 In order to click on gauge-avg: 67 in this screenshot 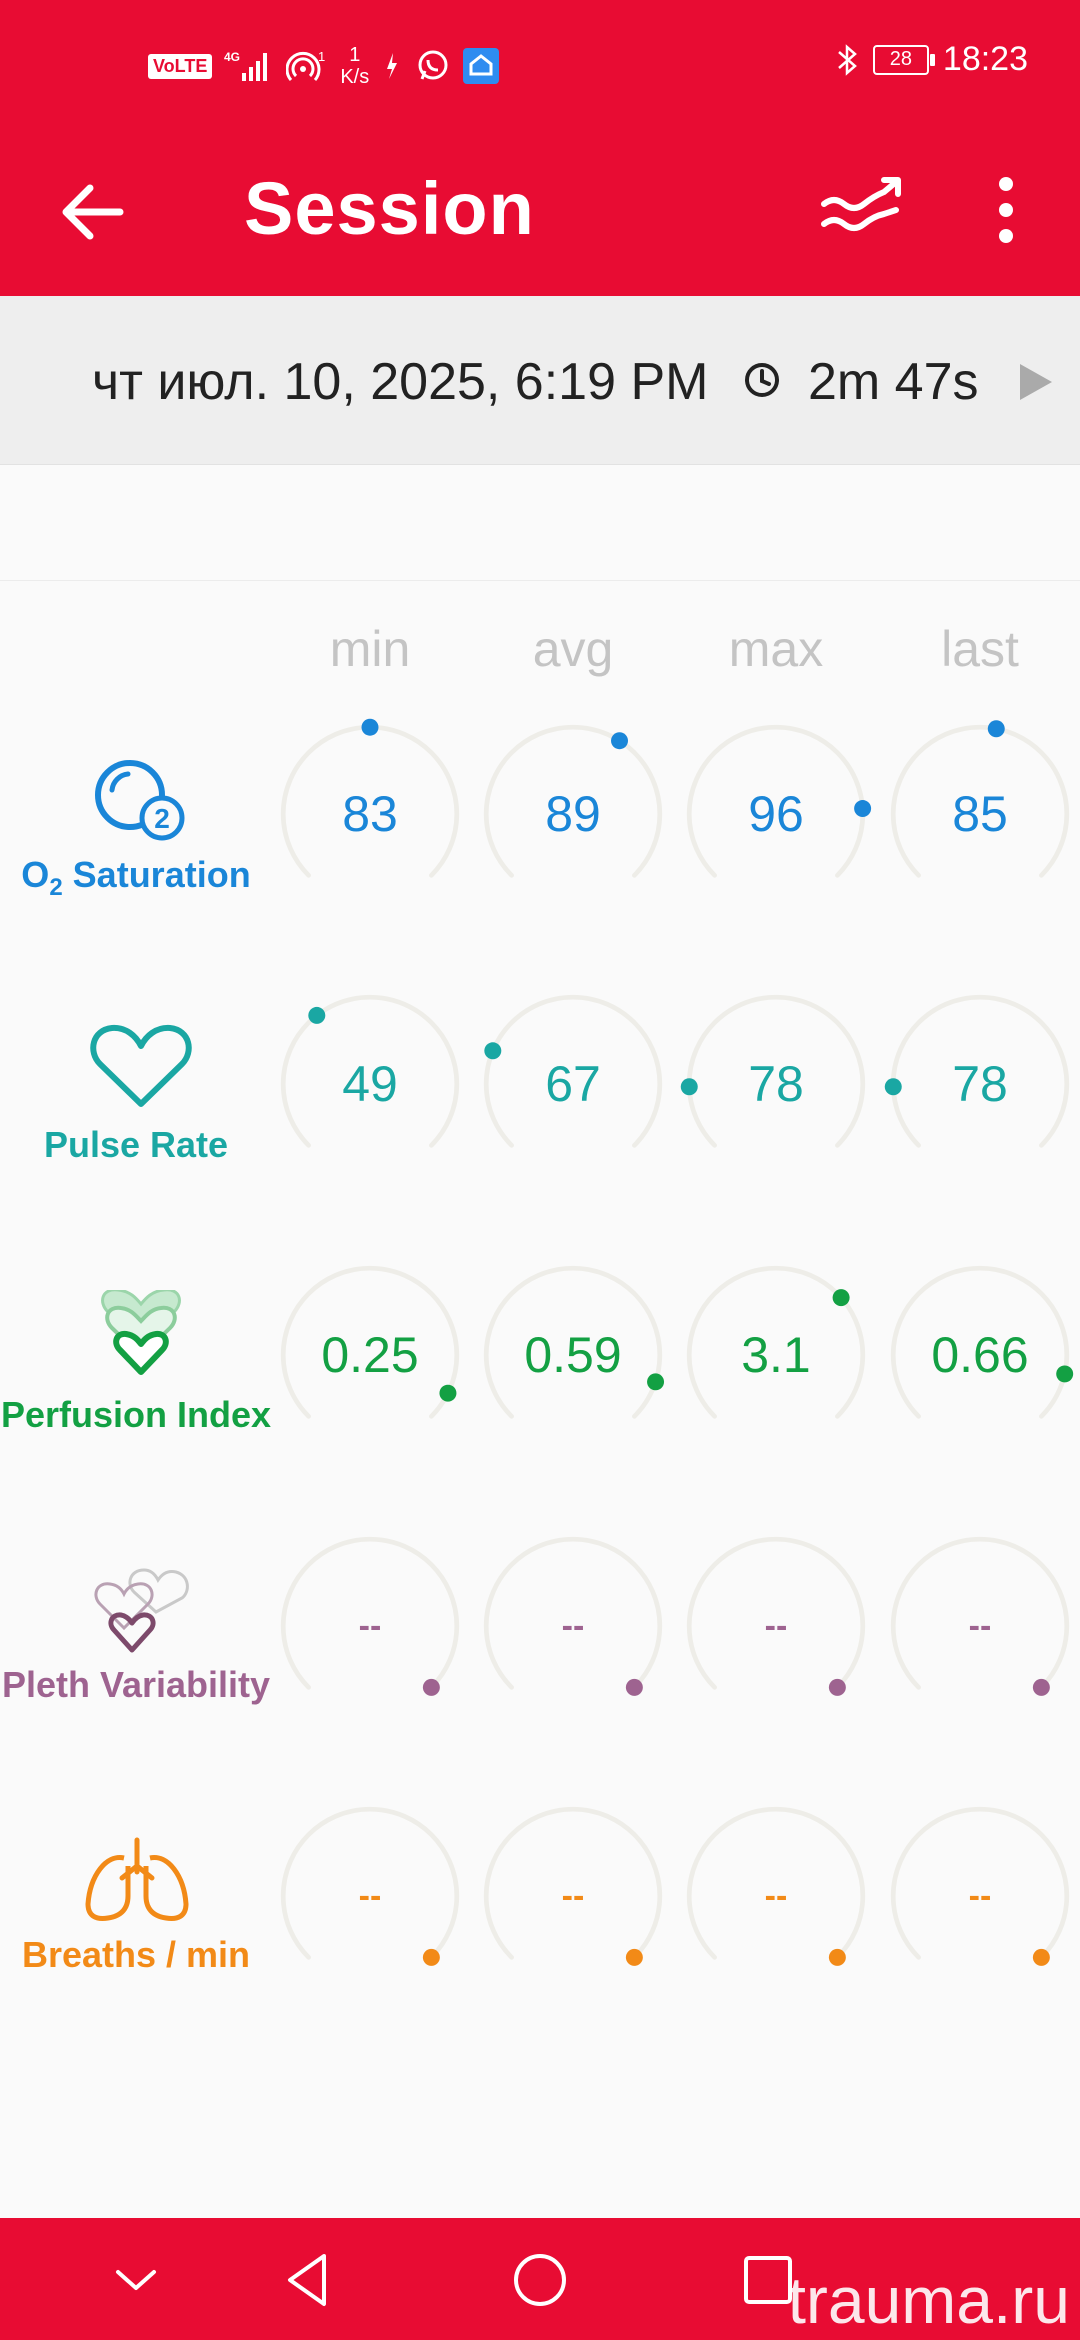, I will do `click(573, 1084)`.